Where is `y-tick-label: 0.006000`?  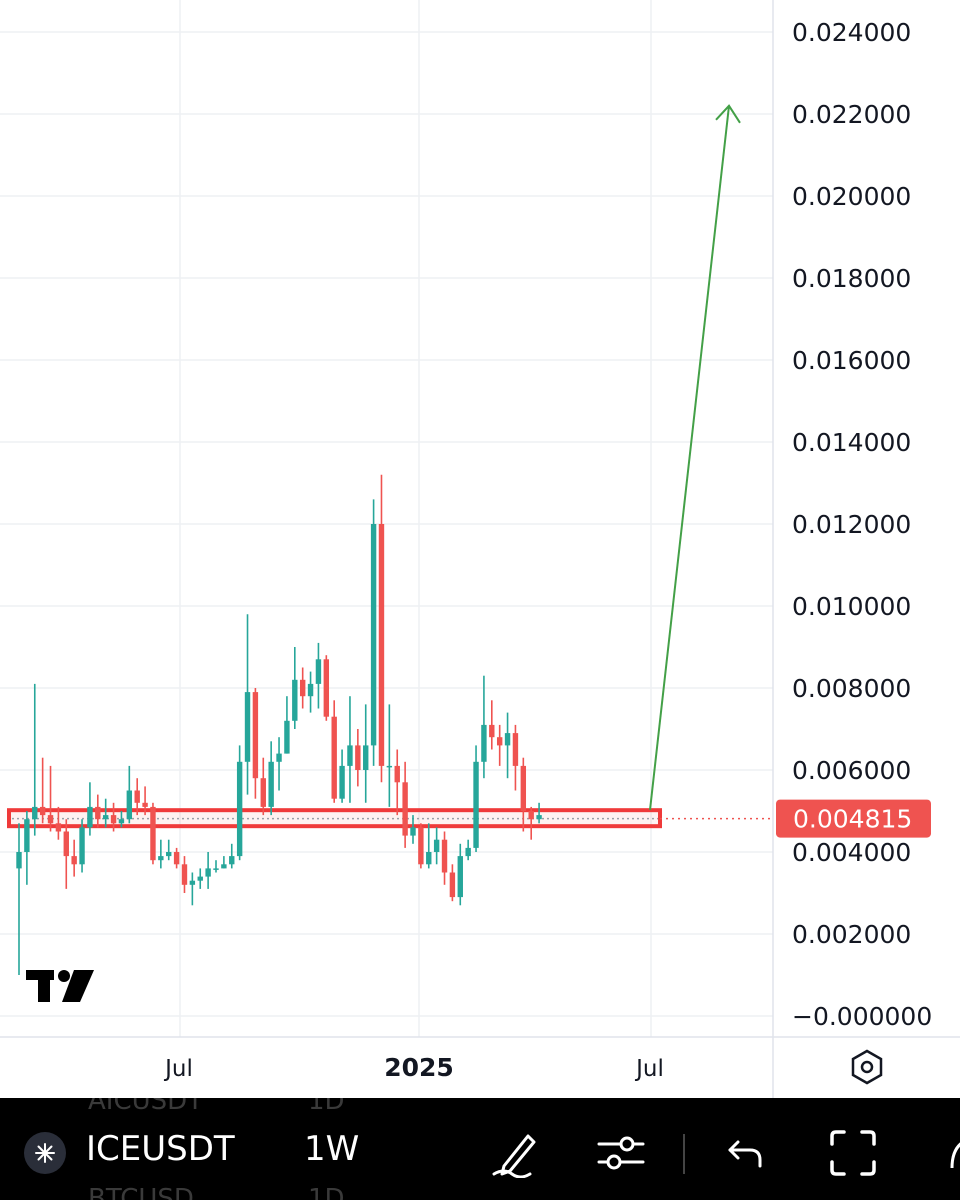 y-tick-label: 0.006000 is located at coordinates (851, 770).